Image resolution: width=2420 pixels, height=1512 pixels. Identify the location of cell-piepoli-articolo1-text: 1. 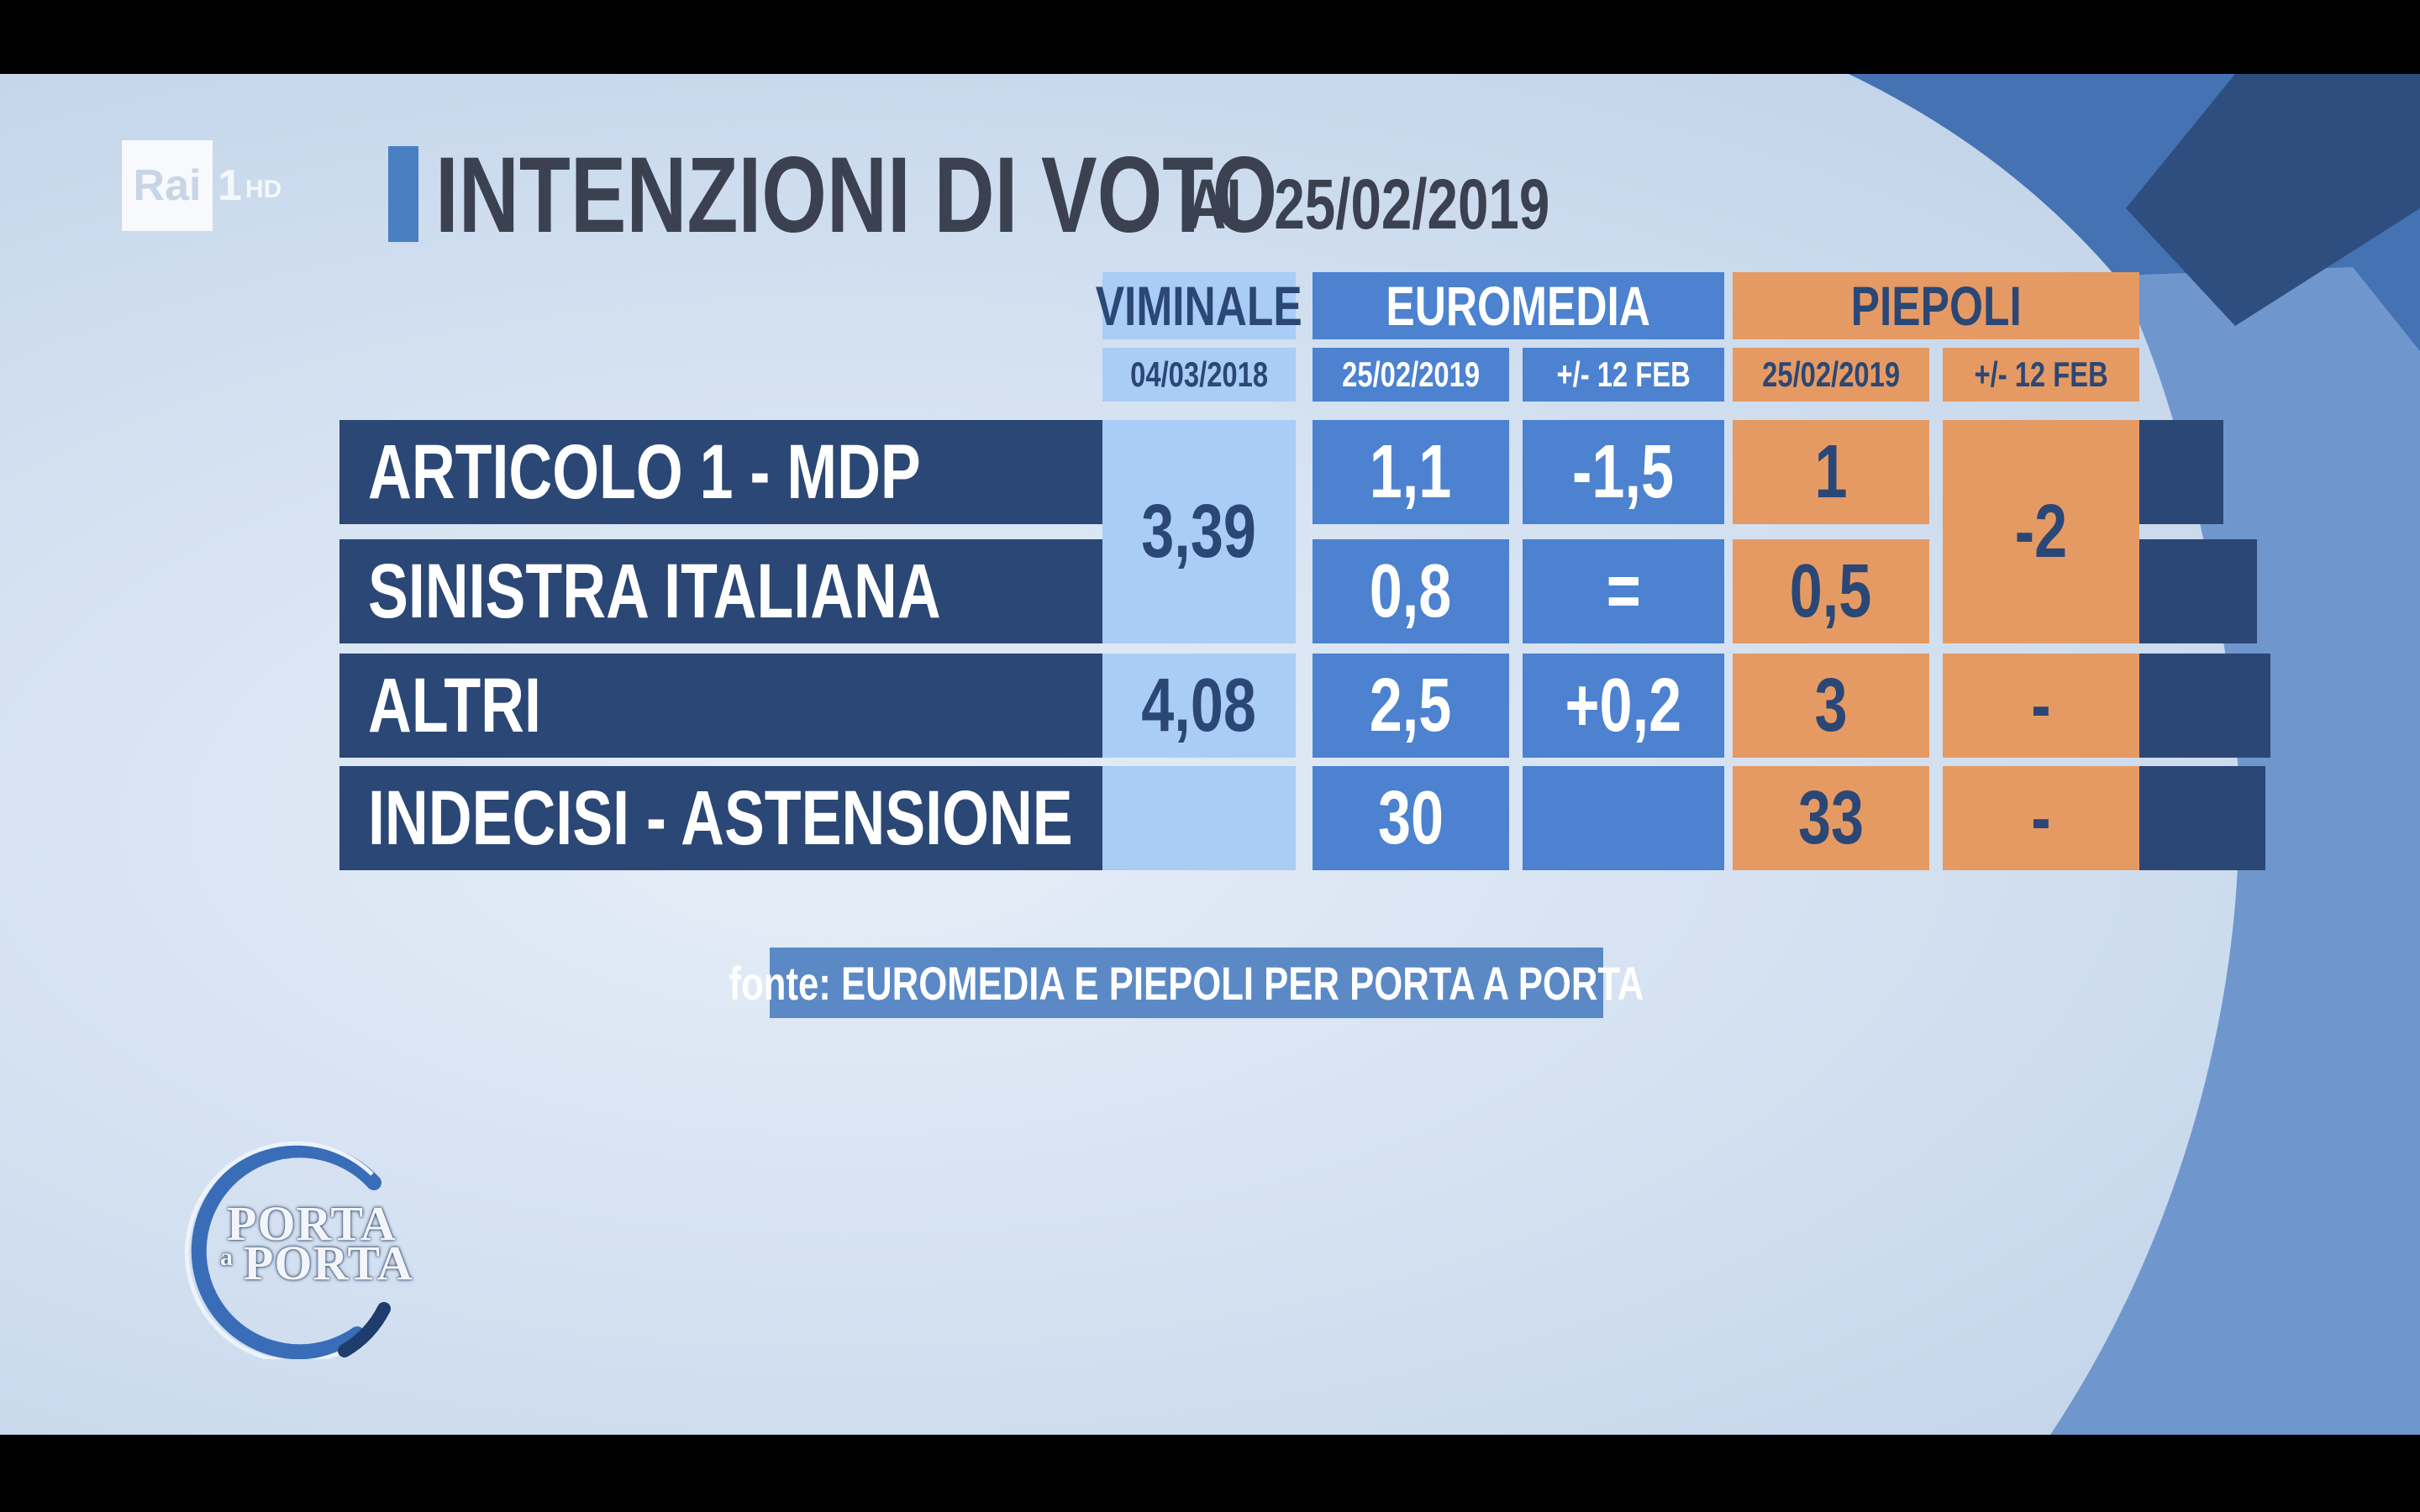
(1831, 471).